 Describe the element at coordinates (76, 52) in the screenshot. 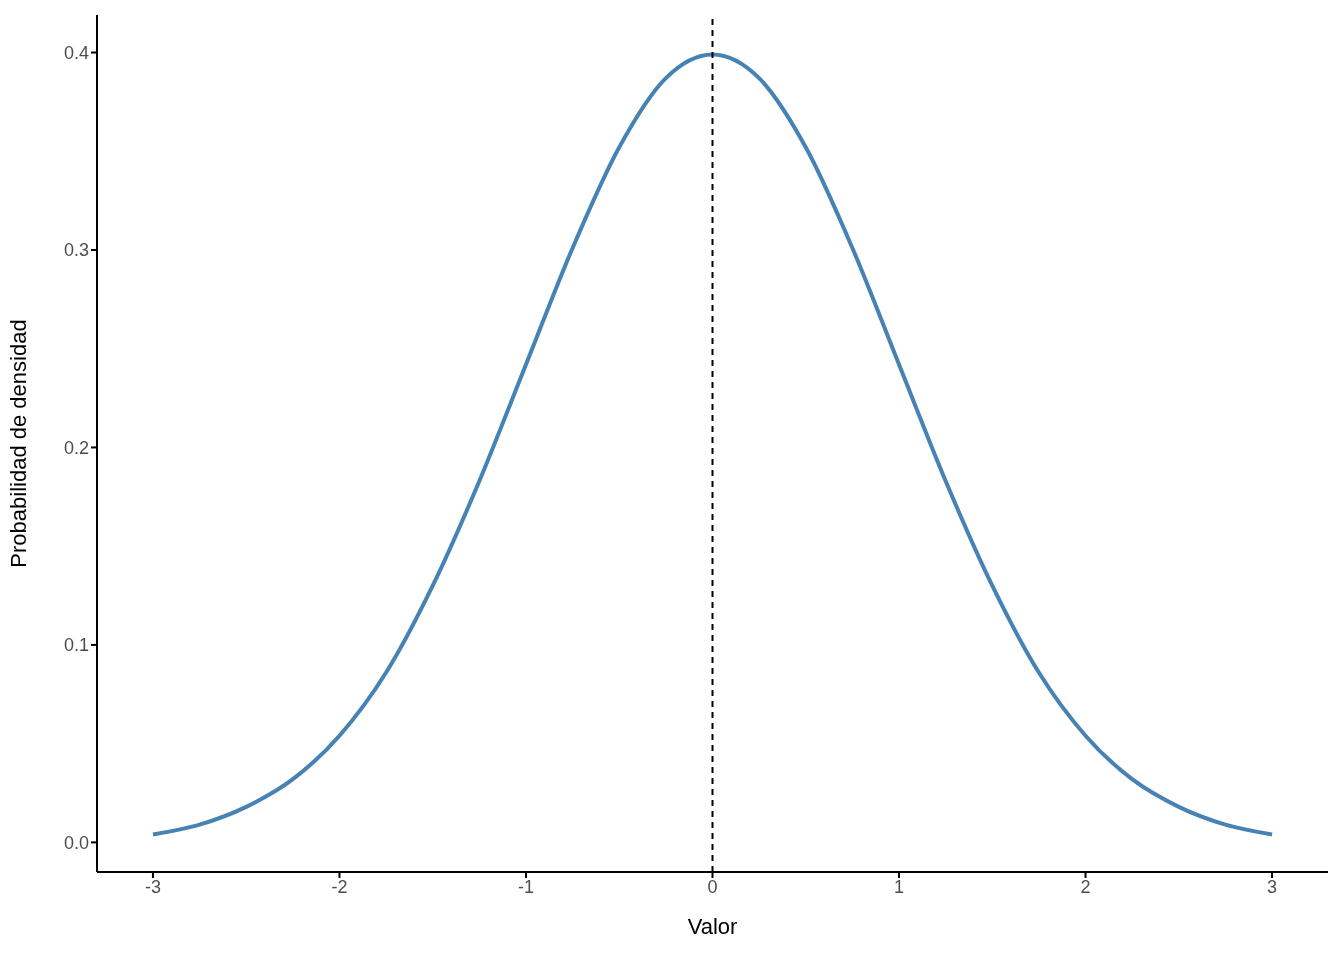

I see `y-tick-label: 0.4` at that location.